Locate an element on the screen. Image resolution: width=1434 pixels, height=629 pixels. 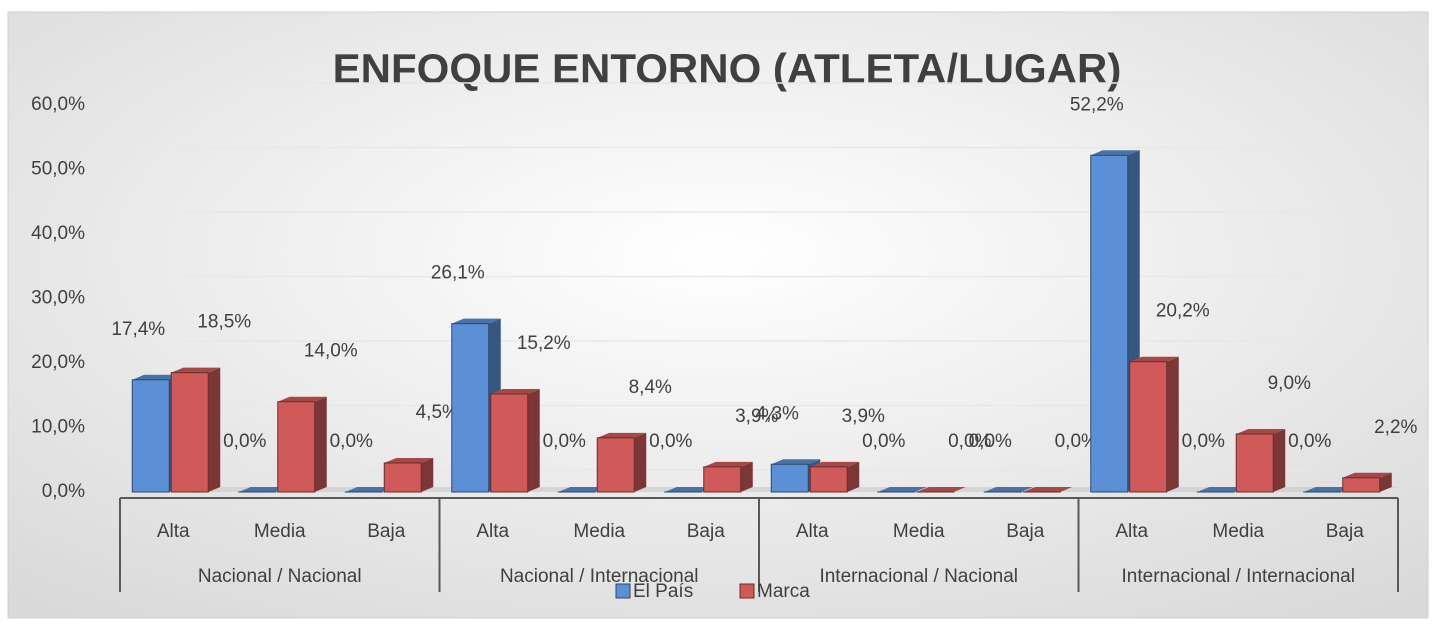
data-label: 18,5% is located at coordinates (224, 322).